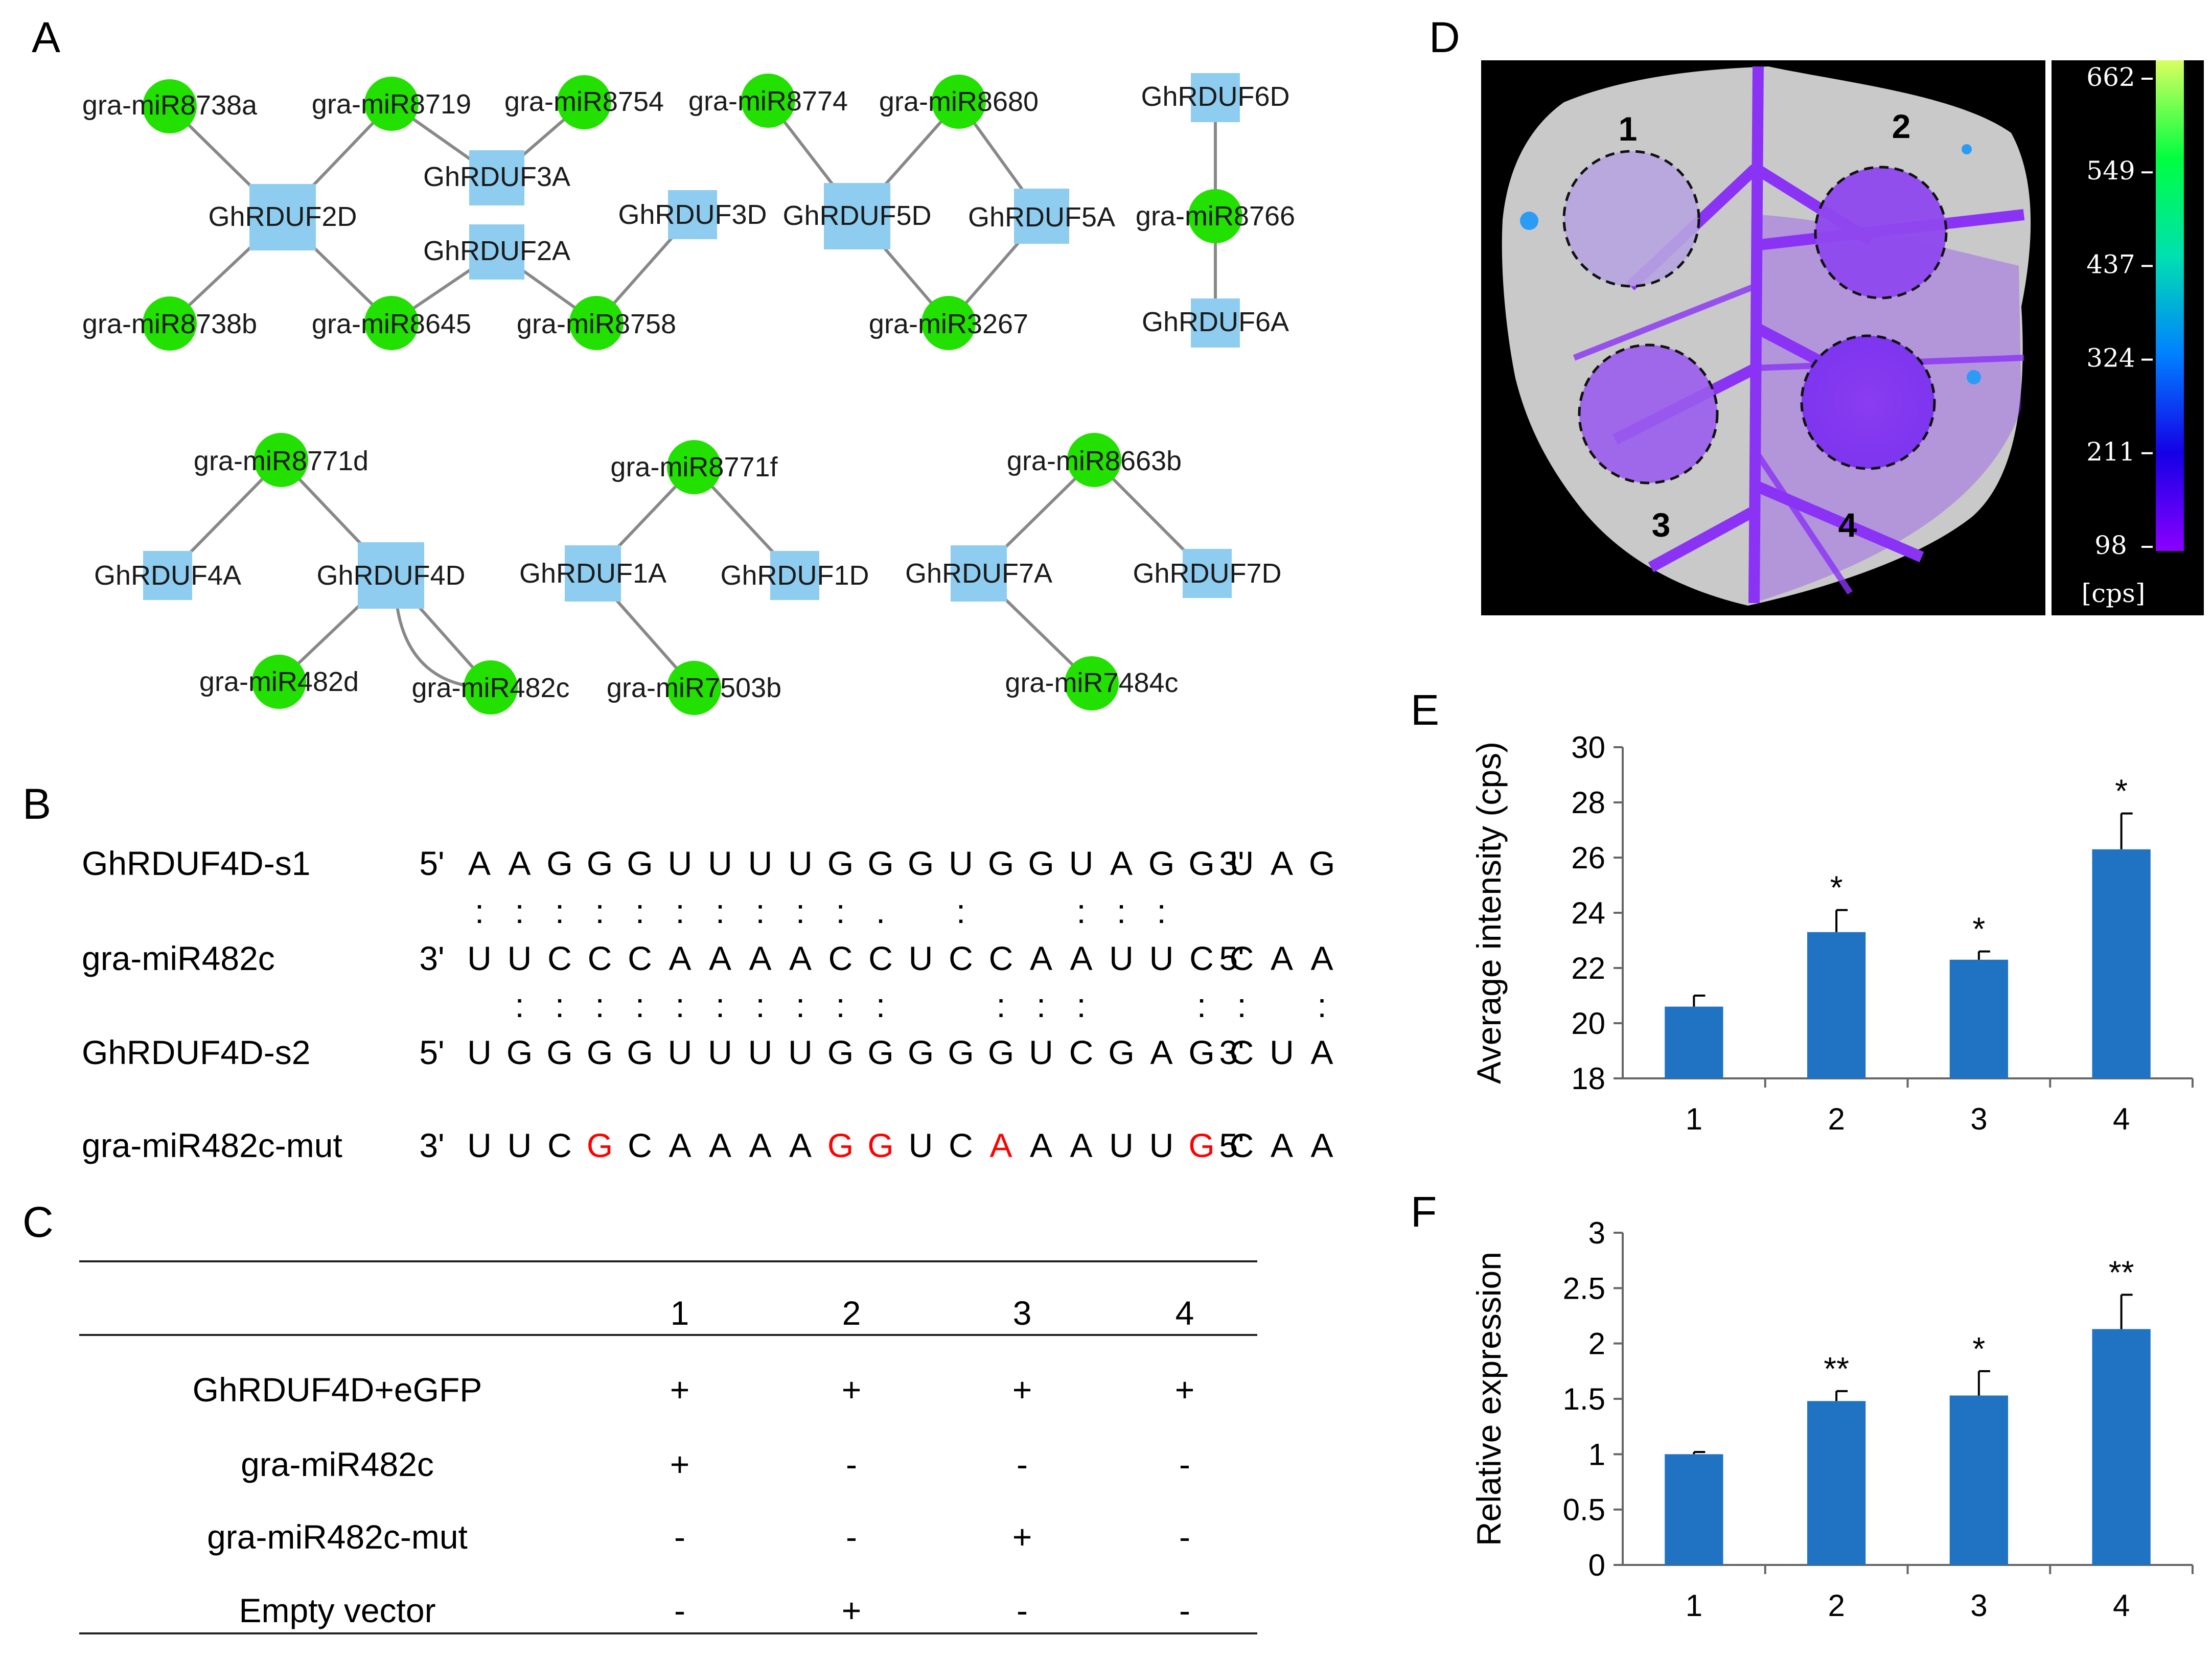 This screenshot has width=2212, height=1660. What do you see at coordinates (1041, 217) in the screenshot?
I see `node-label-g5A: GhRDUF5A` at bounding box center [1041, 217].